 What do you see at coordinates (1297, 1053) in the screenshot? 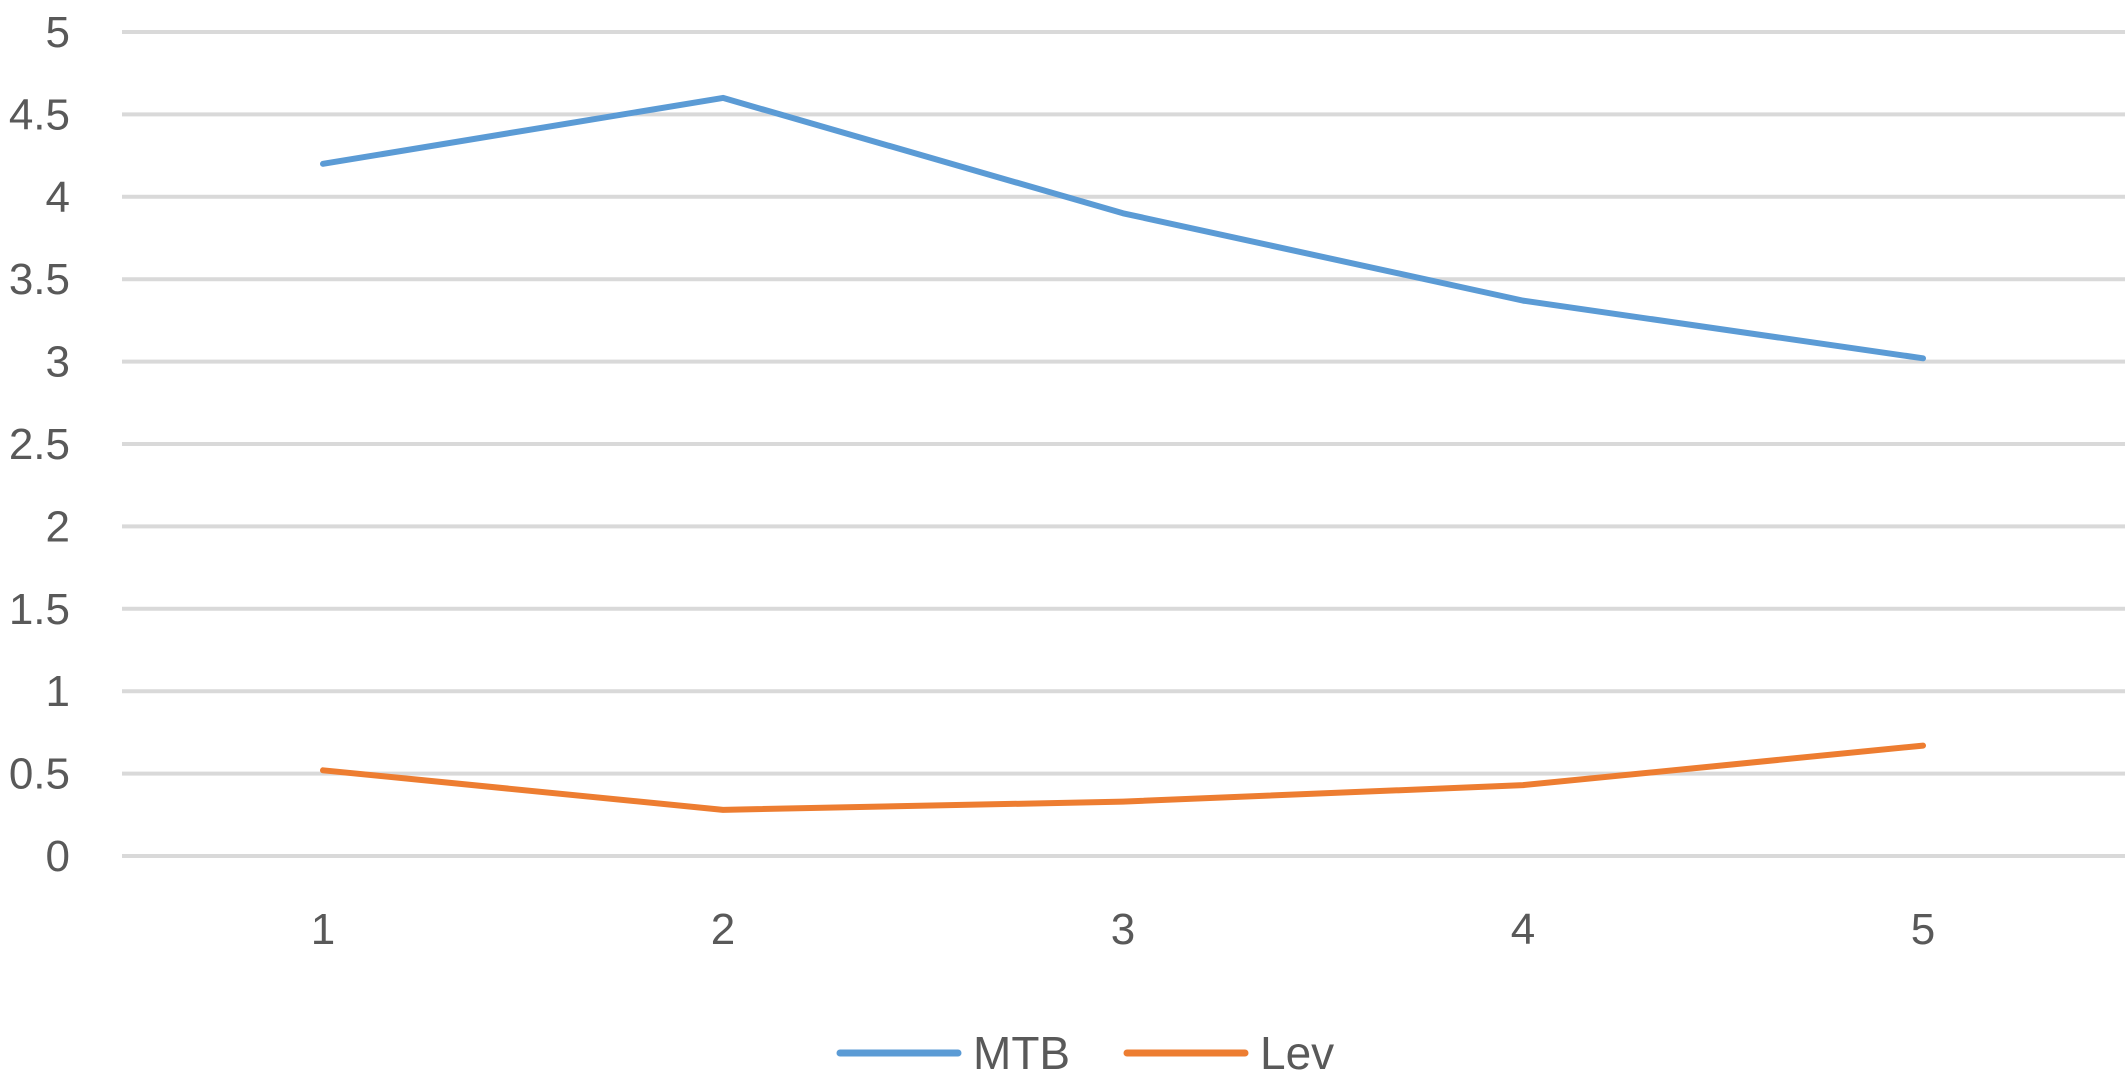
I see `legend-label: Lev` at bounding box center [1297, 1053].